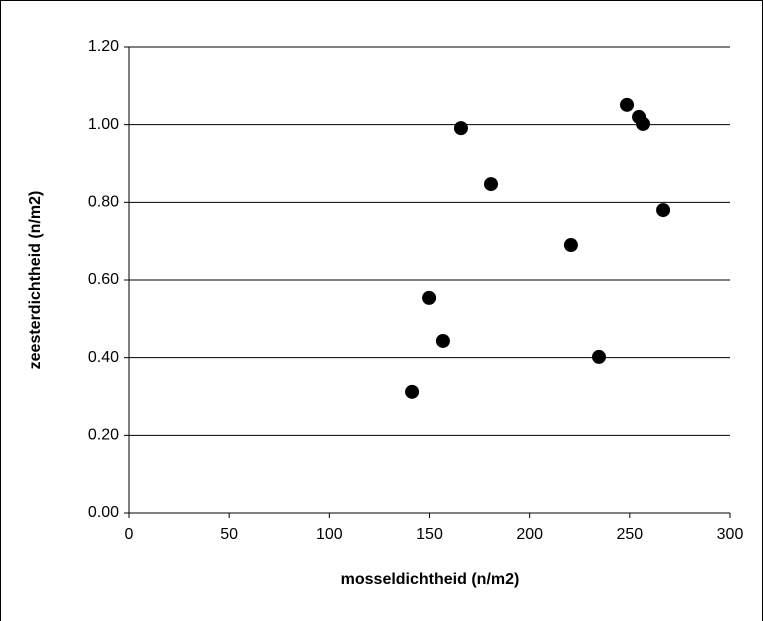 Image resolution: width=763 pixels, height=621 pixels. I want to click on x-axis-title: mosseldichtheid (n/m2), so click(430, 579).